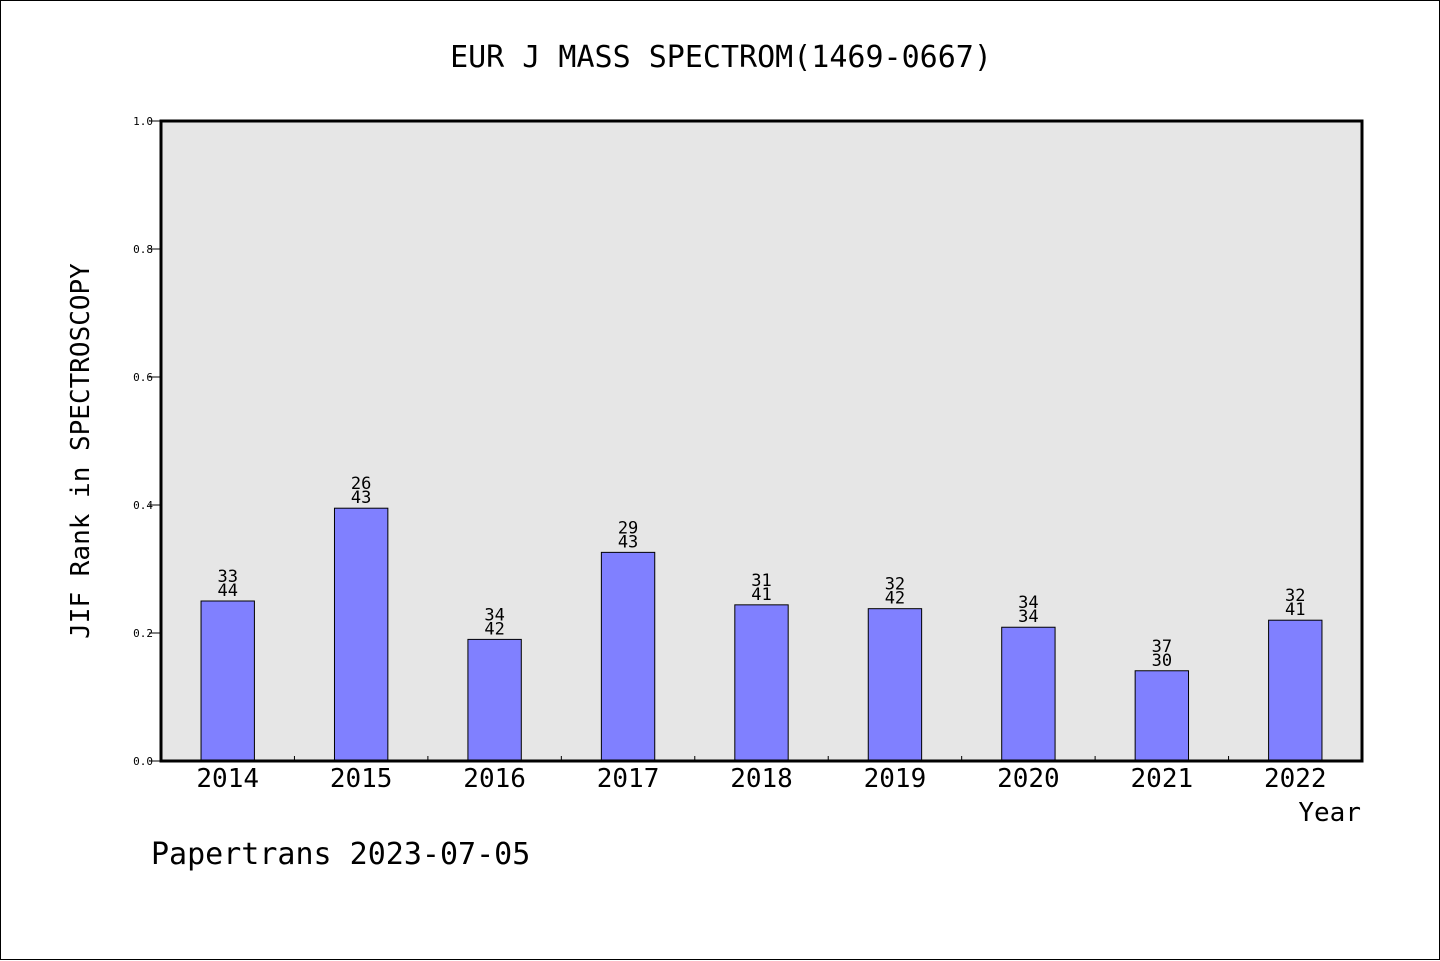  Describe the element at coordinates (1295, 779) in the screenshot. I see `x-tick-label: 2022` at that location.